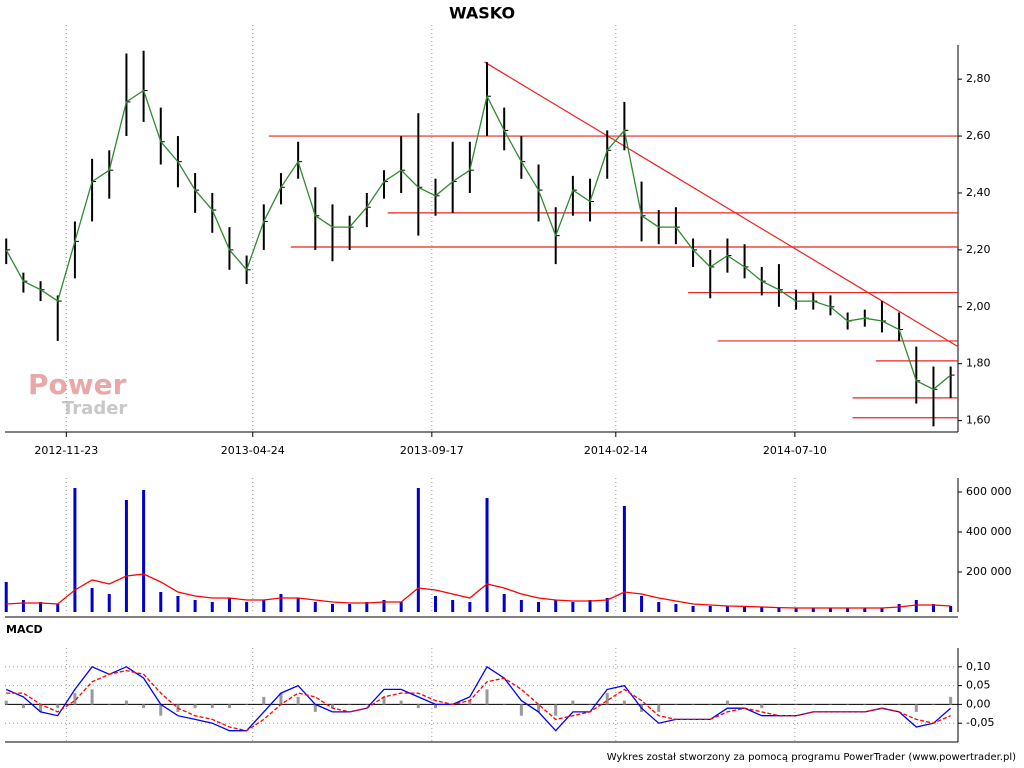 The height and width of the screenshot is (768, 1024). Describe the element at coordinates (94, 408) in the screenshot. I see `watermark: Trader` at that location.